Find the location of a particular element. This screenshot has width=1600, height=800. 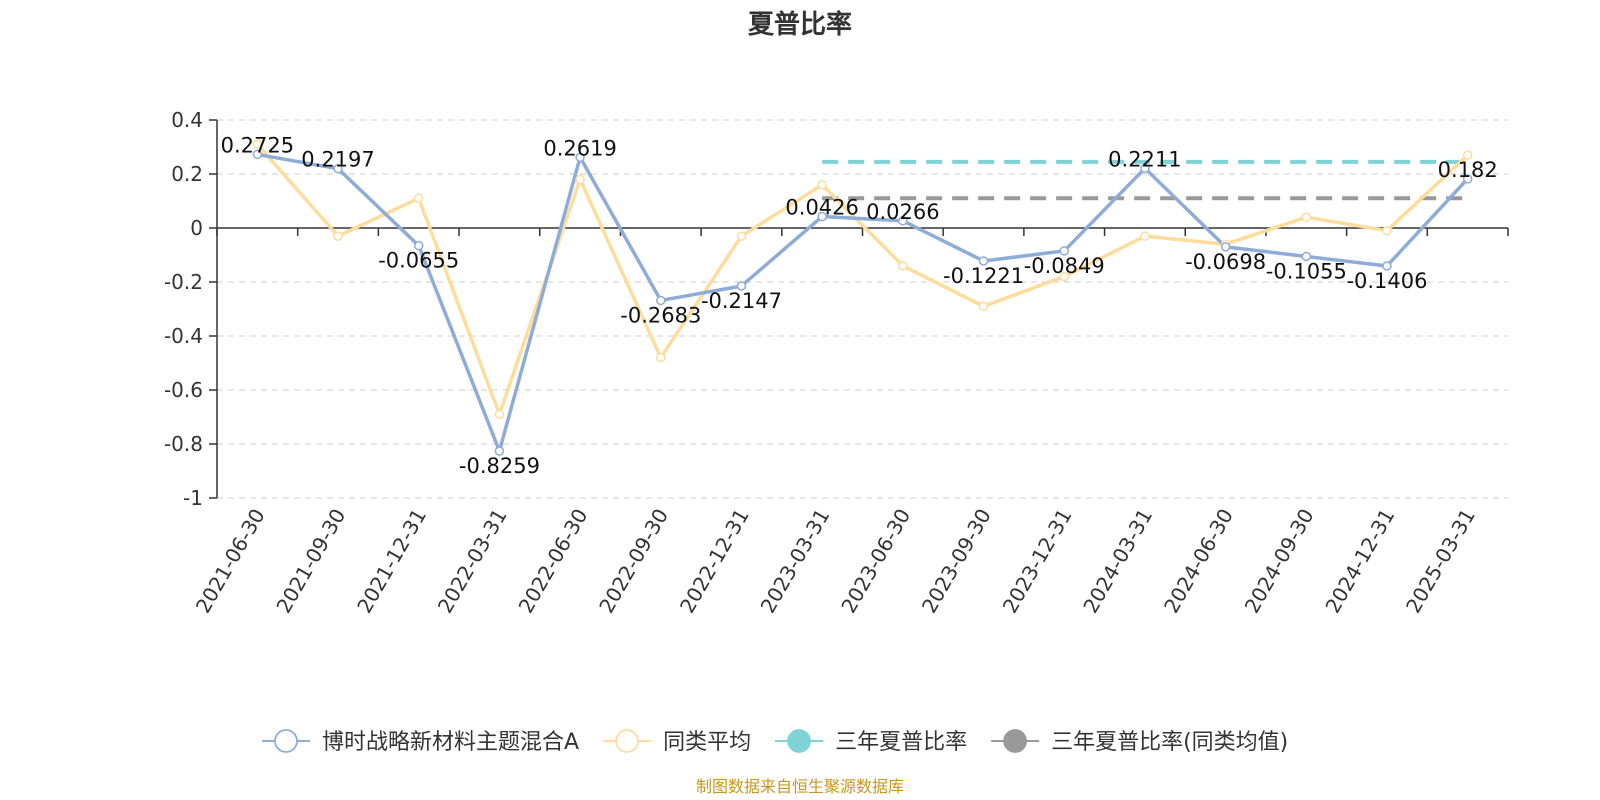

legend-label: 博时战略新材料主题混合A is located at coordinates (450, 742).